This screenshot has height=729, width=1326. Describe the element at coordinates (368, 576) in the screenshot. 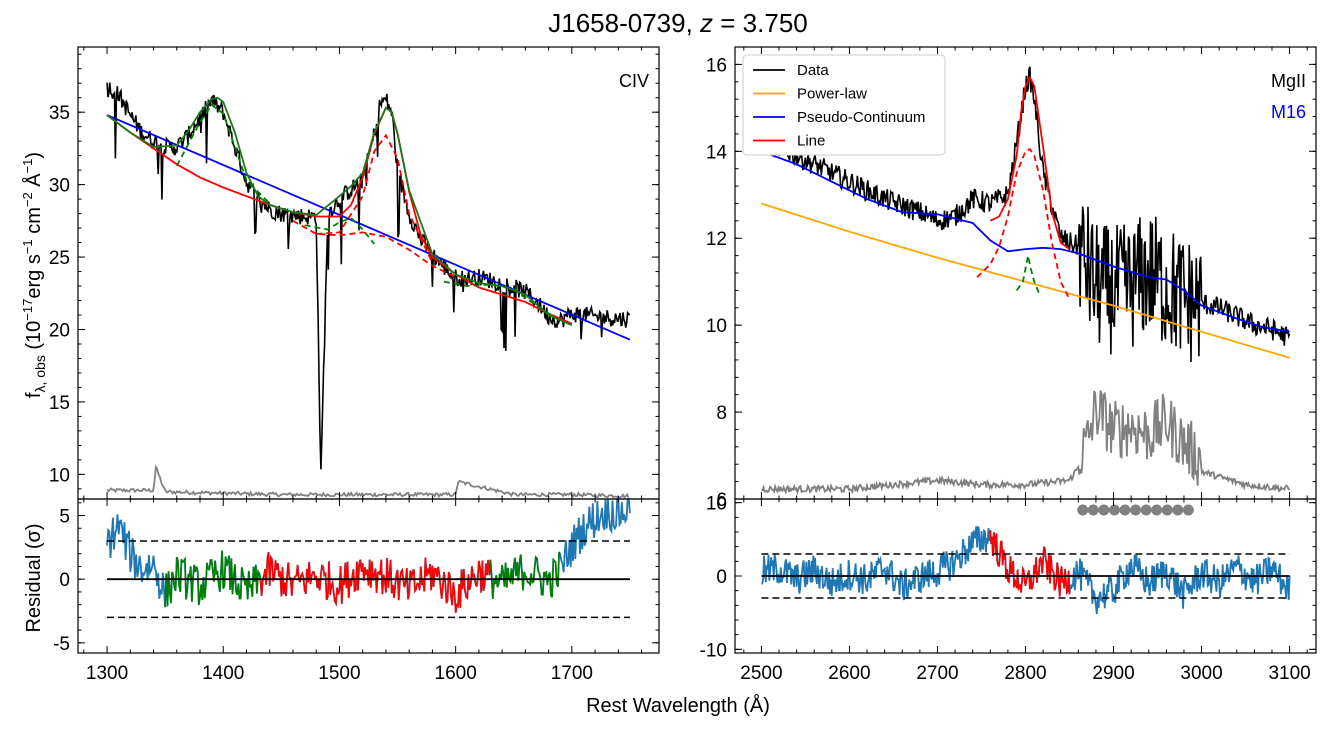

I see `plot-frame` at that location.